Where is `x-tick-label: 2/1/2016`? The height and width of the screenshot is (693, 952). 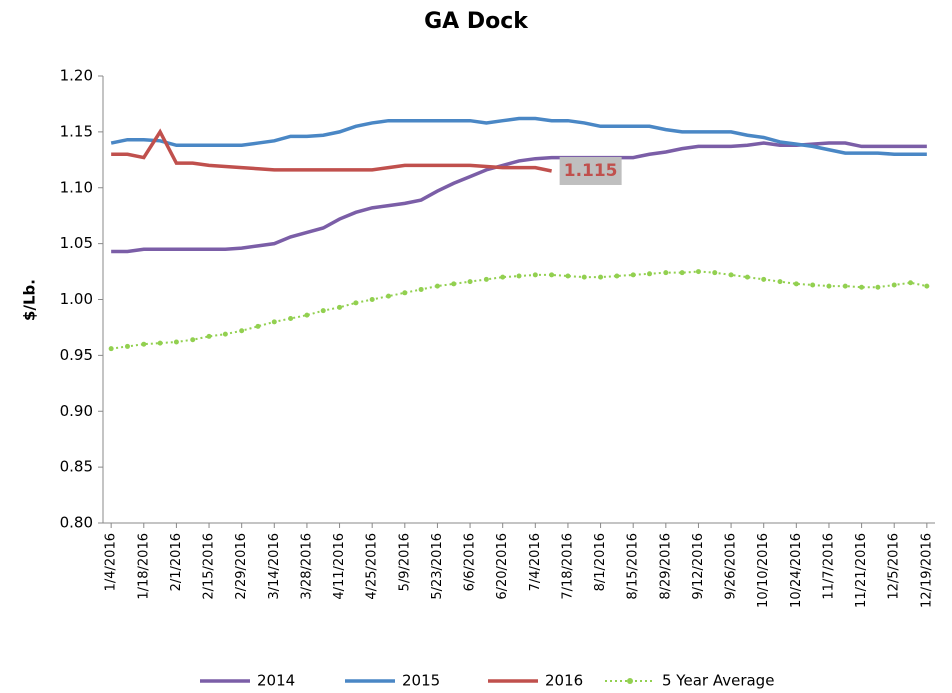
x-tick-label: 2/1/2016 is located at coordinates (176, 562).